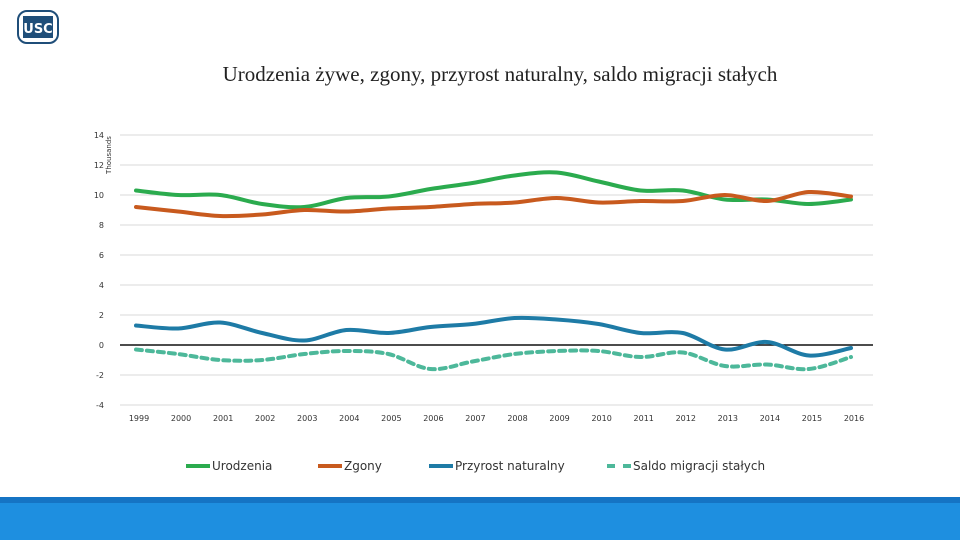  I want to click on y-tick-label: 4, so click(101, 285).